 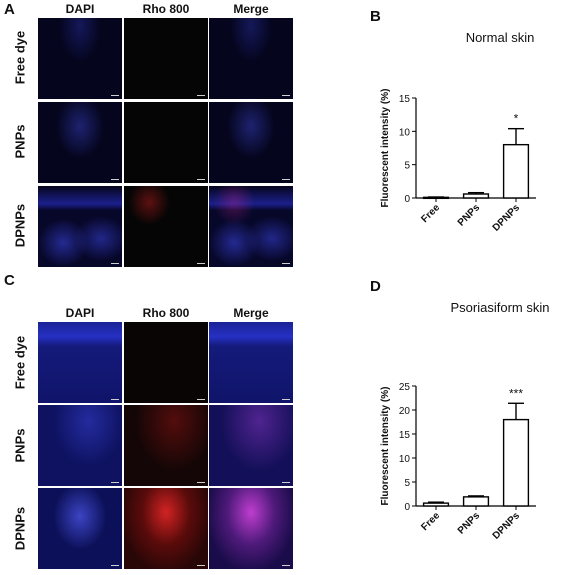 What do you see at coordinates (251, 362) in the screenshot?
I see `micrograph-c-free-merge` at bounding box center [251, 362].